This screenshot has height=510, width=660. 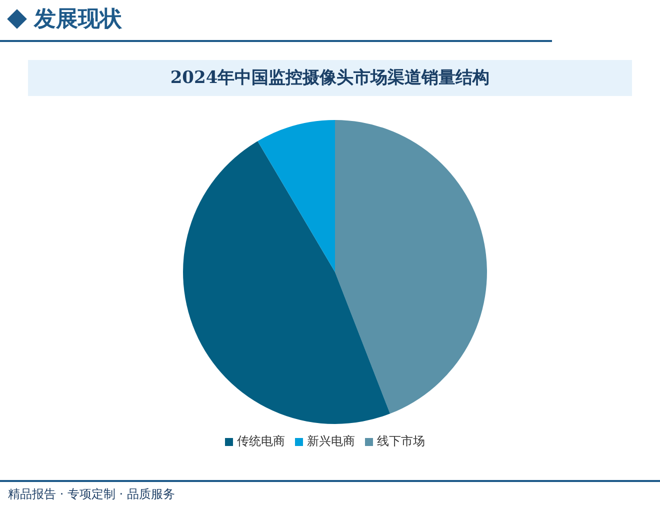 What do you see at coordinates (78, 20) in the screenshot?
I see `text: 发展现状` at bounding box center [78, 20].